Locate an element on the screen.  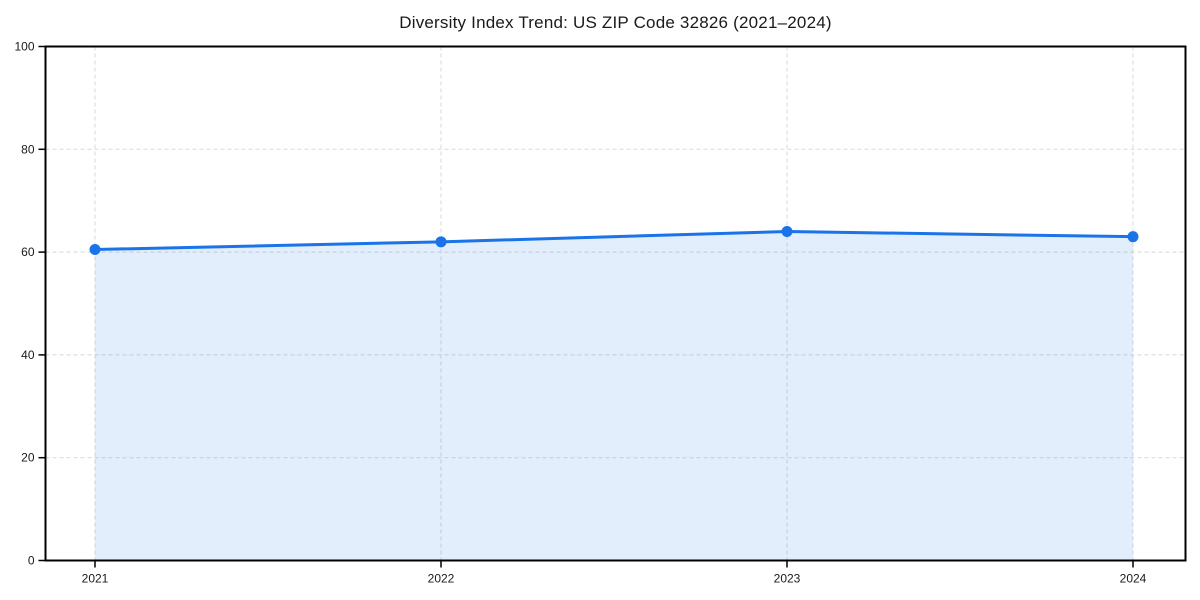
y-tick-label: 40 is located at coordinates (28, 355).